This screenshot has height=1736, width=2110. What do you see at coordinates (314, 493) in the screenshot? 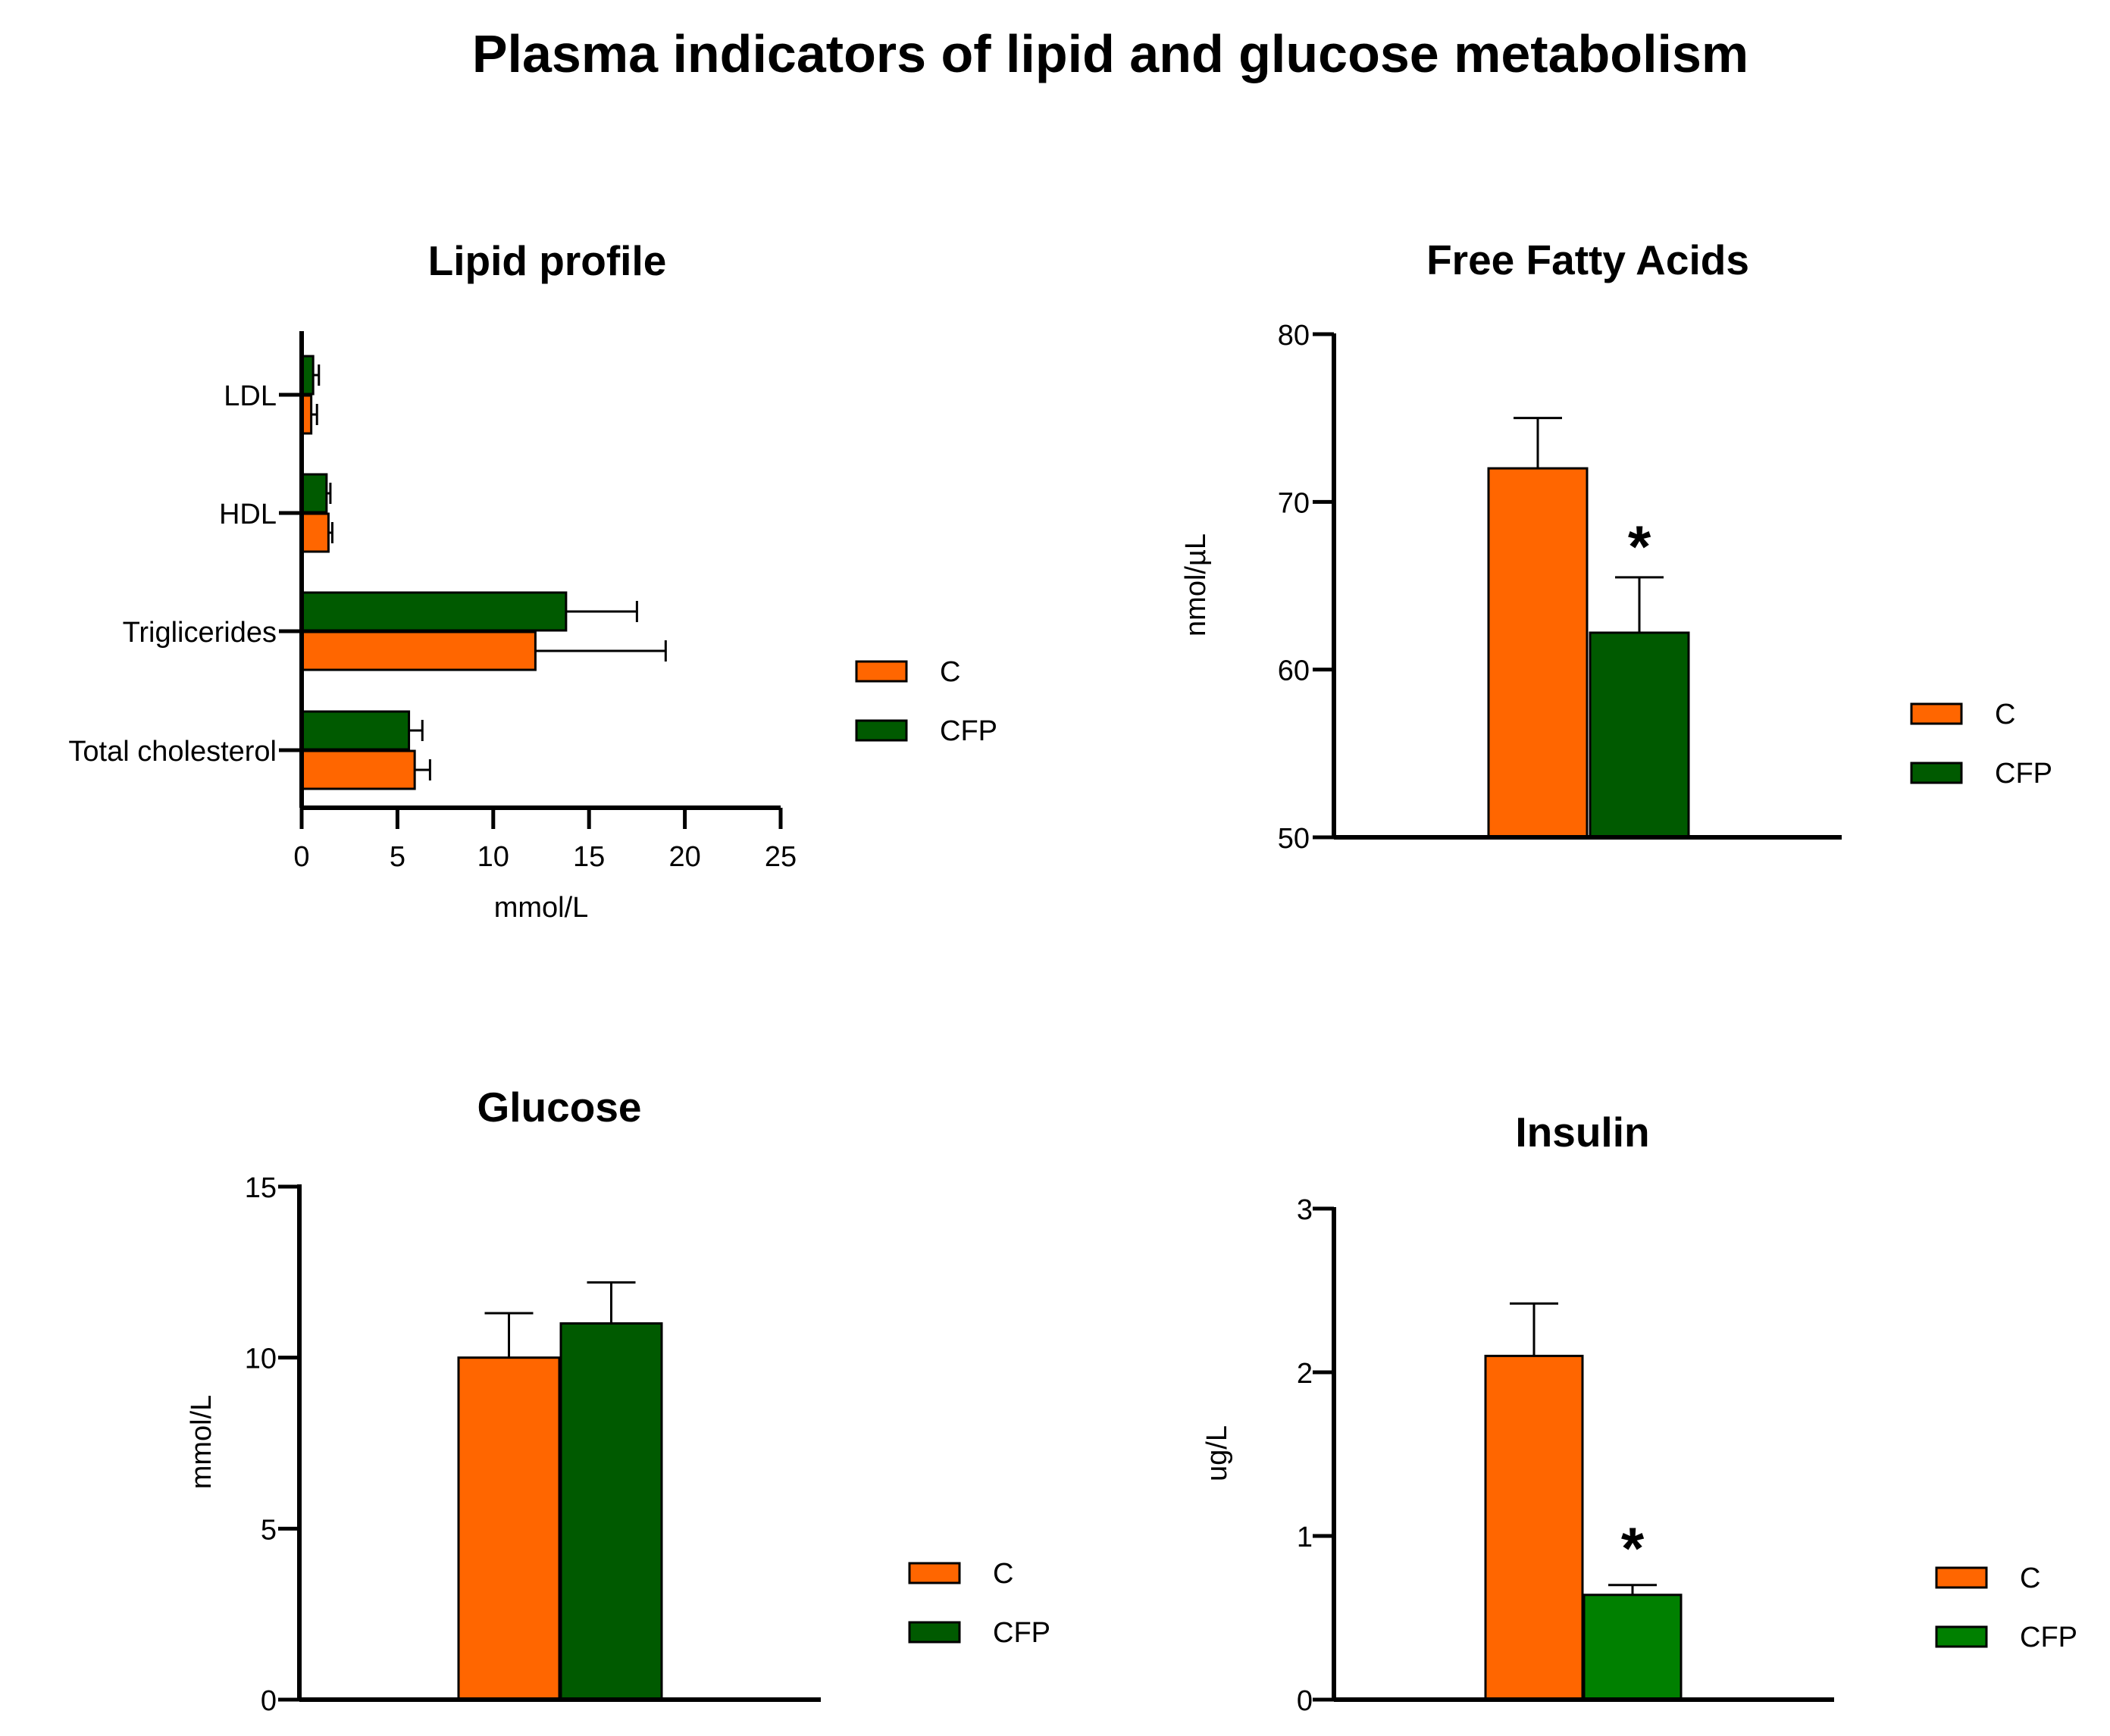
I see `lipid-bar-hdl-cfp` at bounding box center [314, 493].